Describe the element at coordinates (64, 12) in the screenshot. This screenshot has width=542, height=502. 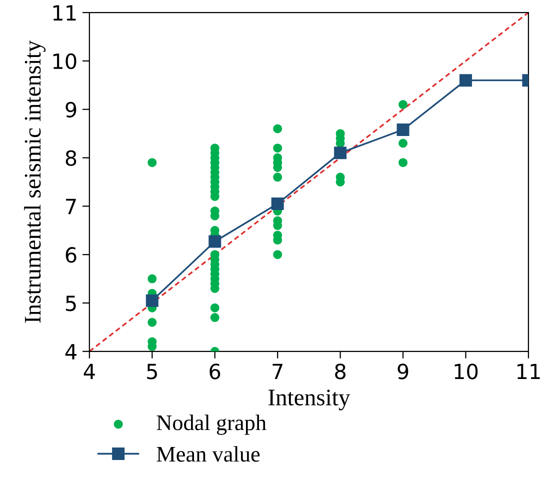
I see `y-tick-label: 11` at that location.